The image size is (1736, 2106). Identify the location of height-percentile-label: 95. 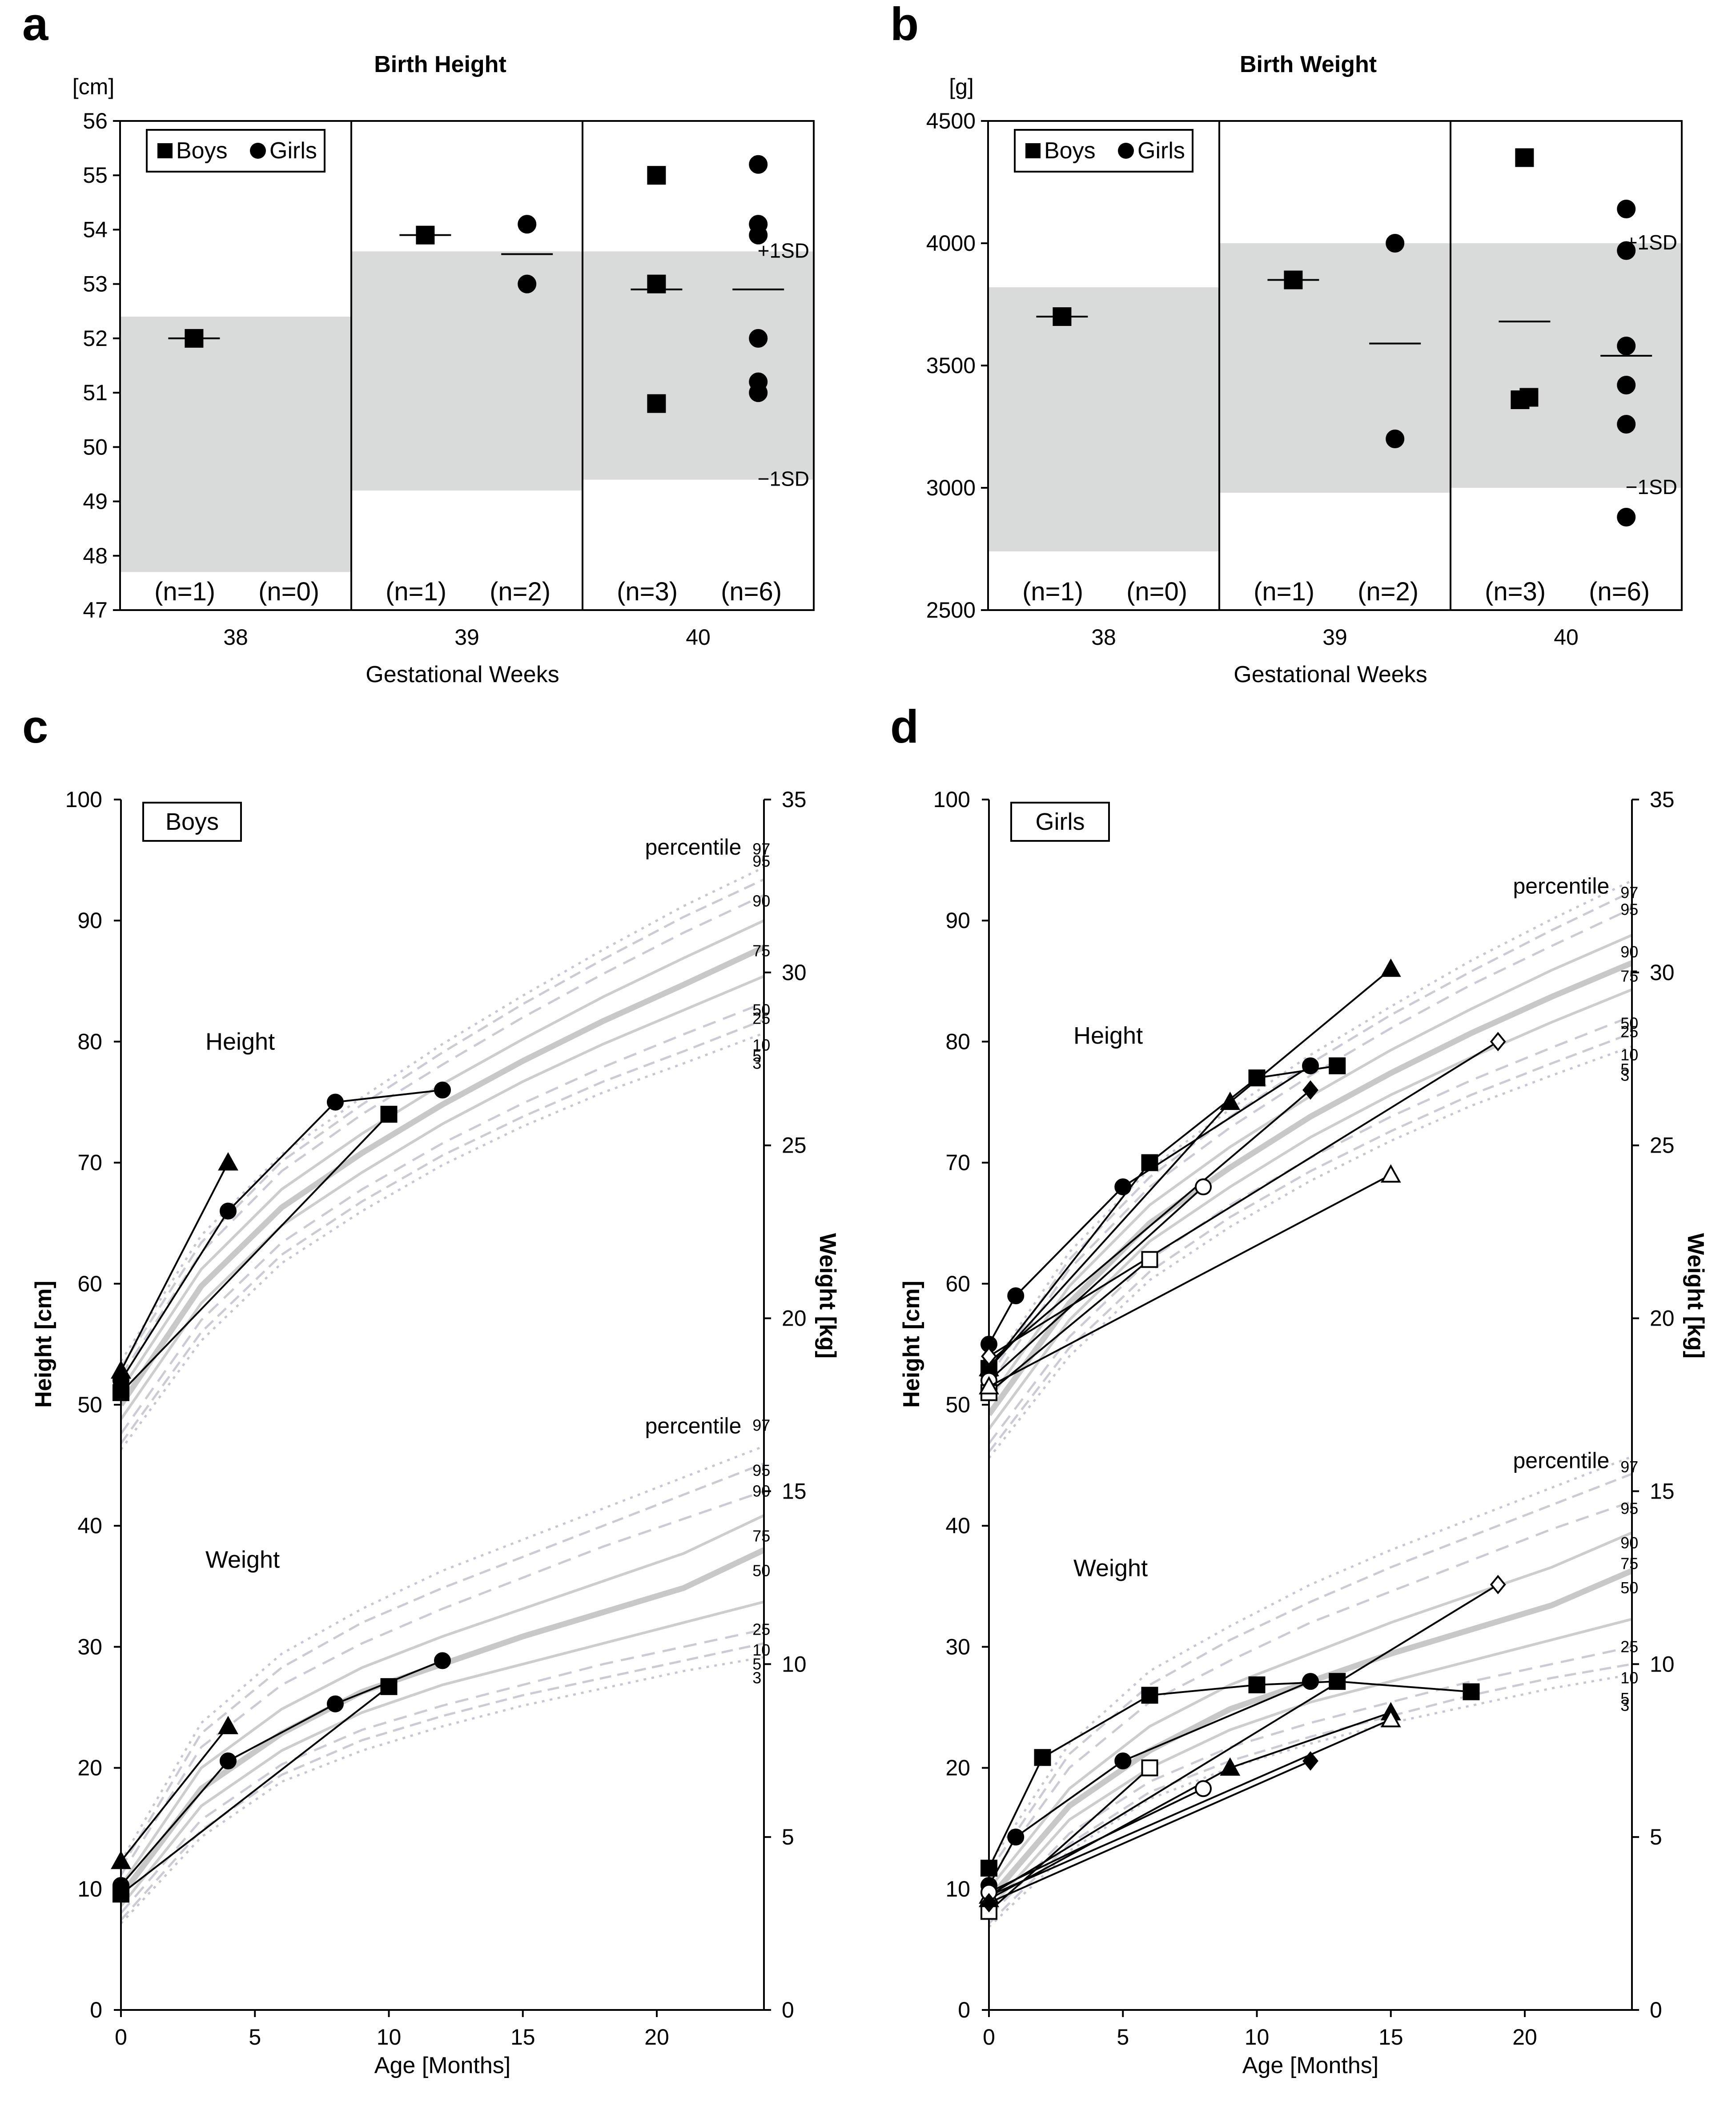
(1629, 909).